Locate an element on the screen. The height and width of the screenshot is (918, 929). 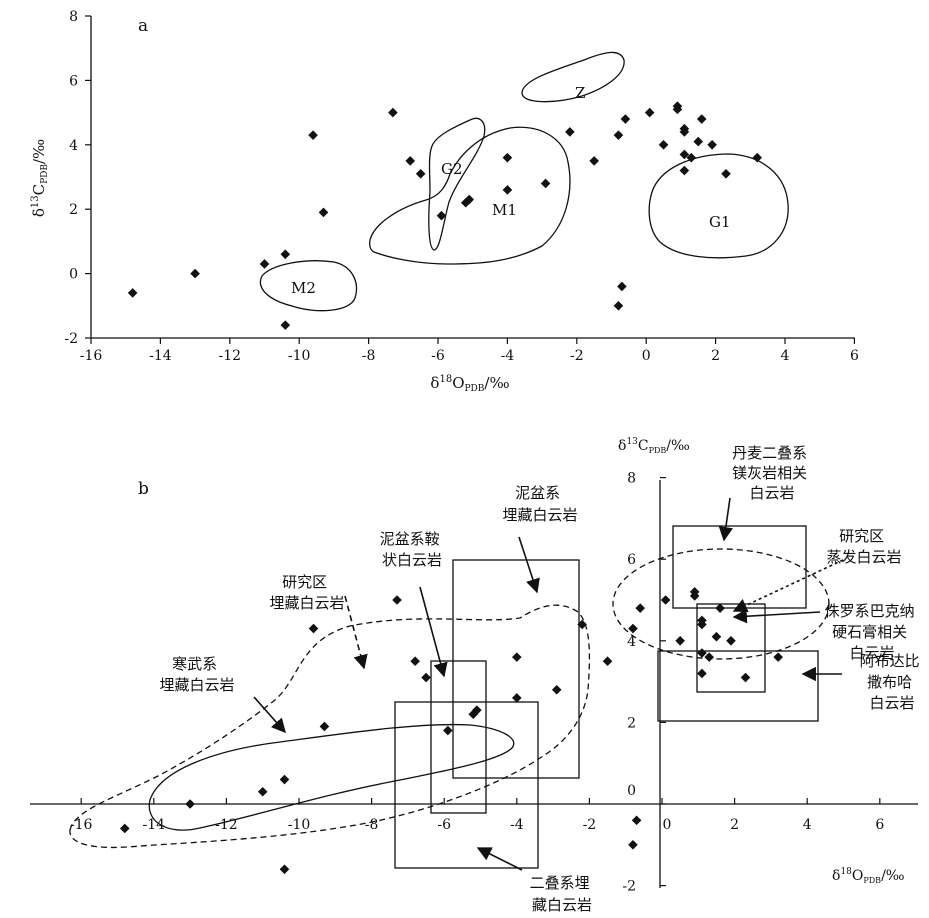
annotation-study-area-evaporite: 研究区 蒸发白云岩 is located at coordinates (863, 546).